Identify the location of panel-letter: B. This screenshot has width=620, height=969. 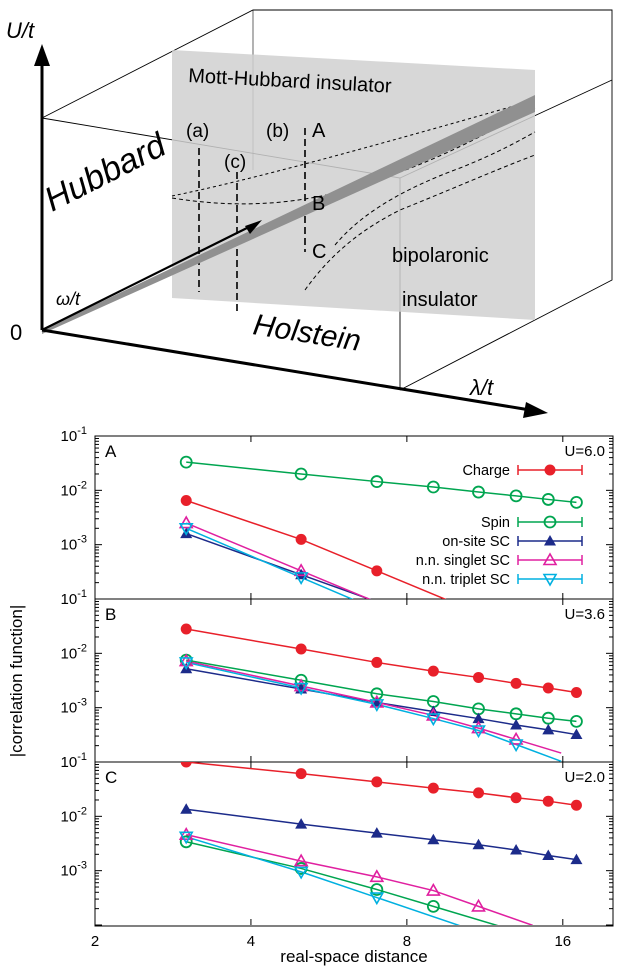
(110, 614).